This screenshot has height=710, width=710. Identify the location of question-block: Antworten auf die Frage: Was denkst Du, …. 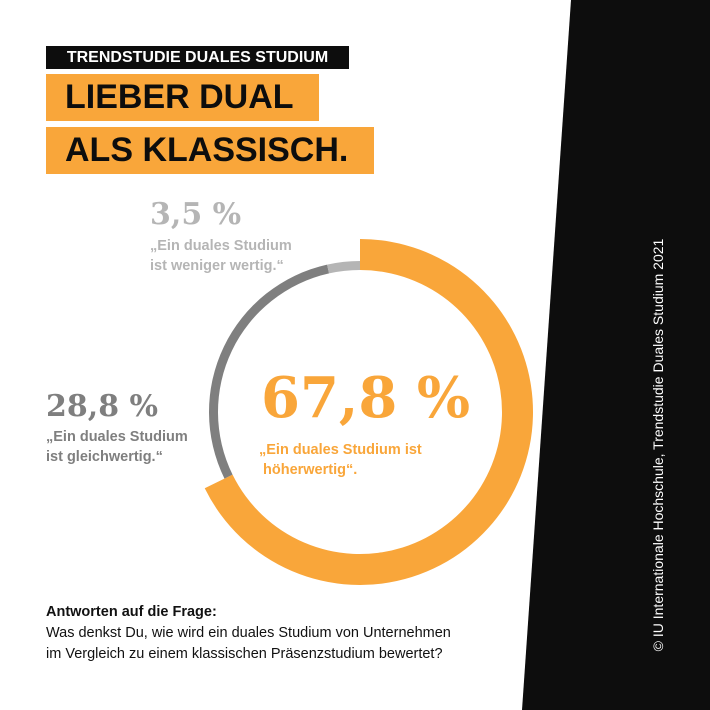
(248, 633).